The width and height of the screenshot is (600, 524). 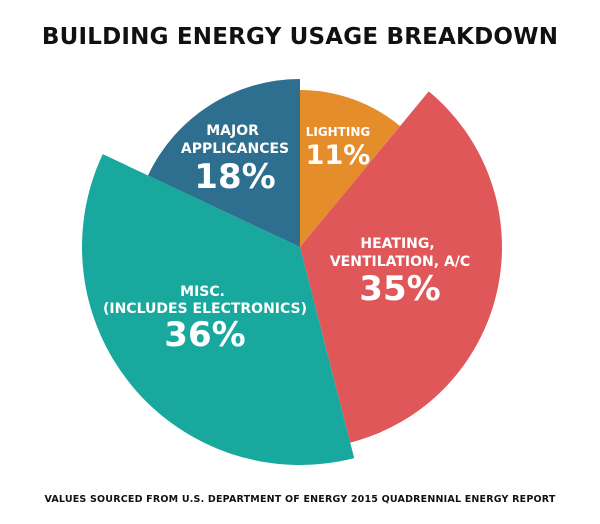 I want to click on value-major-appliances: 18%, so click(x=234, y=177).